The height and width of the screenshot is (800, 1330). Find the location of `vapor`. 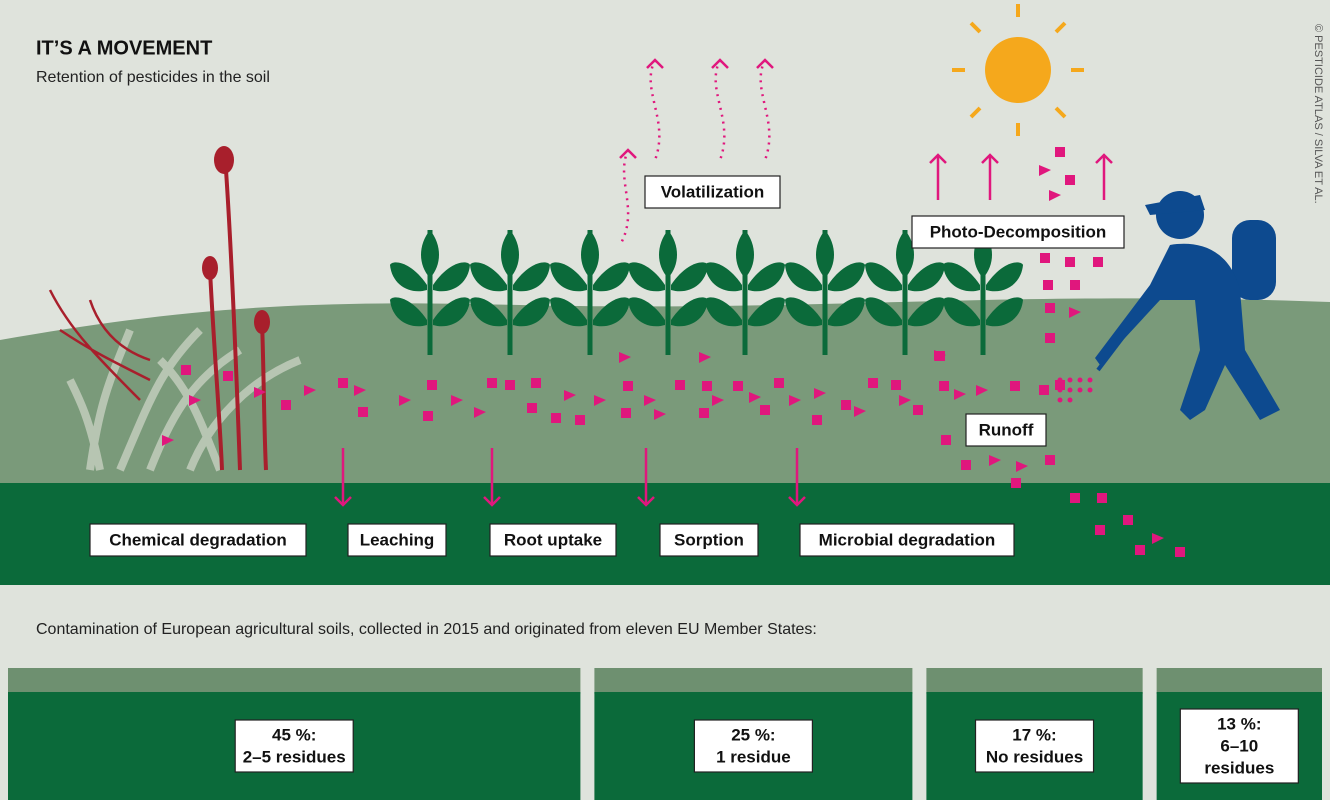

vapor is located at coordinates (624, 197).